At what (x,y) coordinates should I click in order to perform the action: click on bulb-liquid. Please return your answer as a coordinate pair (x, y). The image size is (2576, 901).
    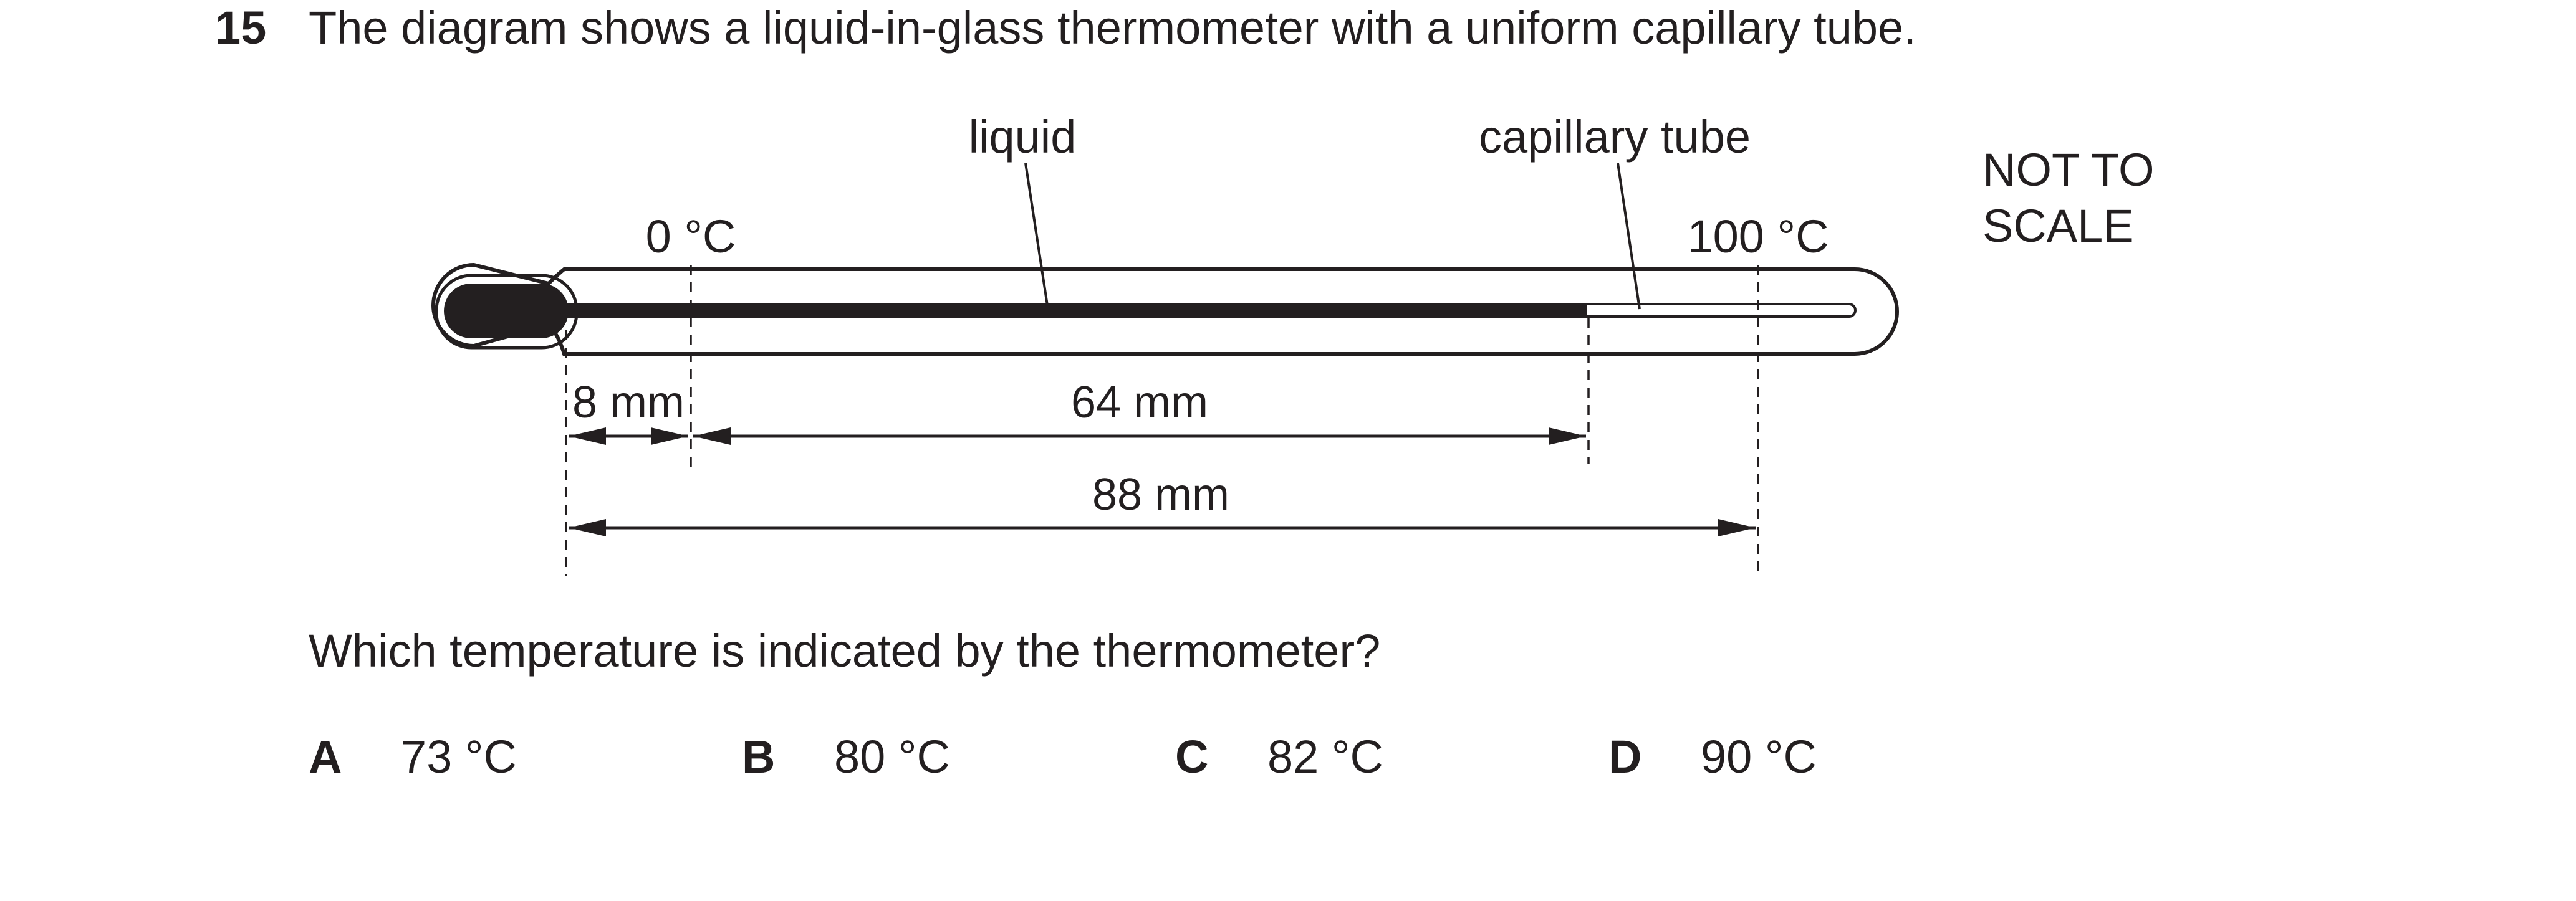
    Looking at the image, I should click on (506, 311).